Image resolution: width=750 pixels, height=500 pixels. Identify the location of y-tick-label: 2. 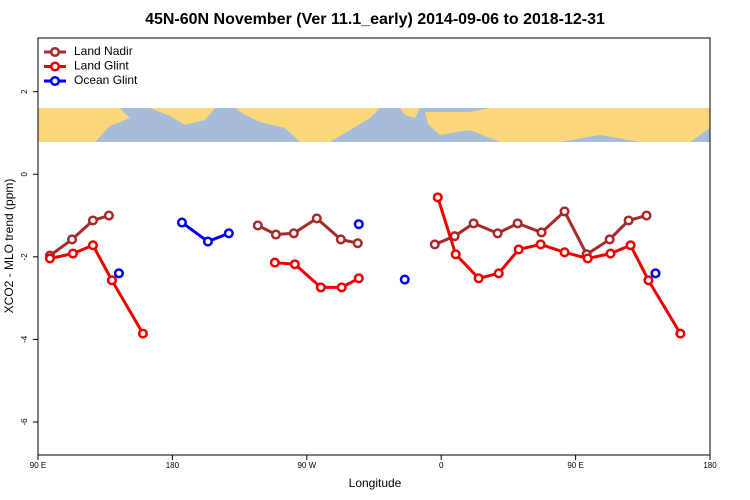
(24, 91).